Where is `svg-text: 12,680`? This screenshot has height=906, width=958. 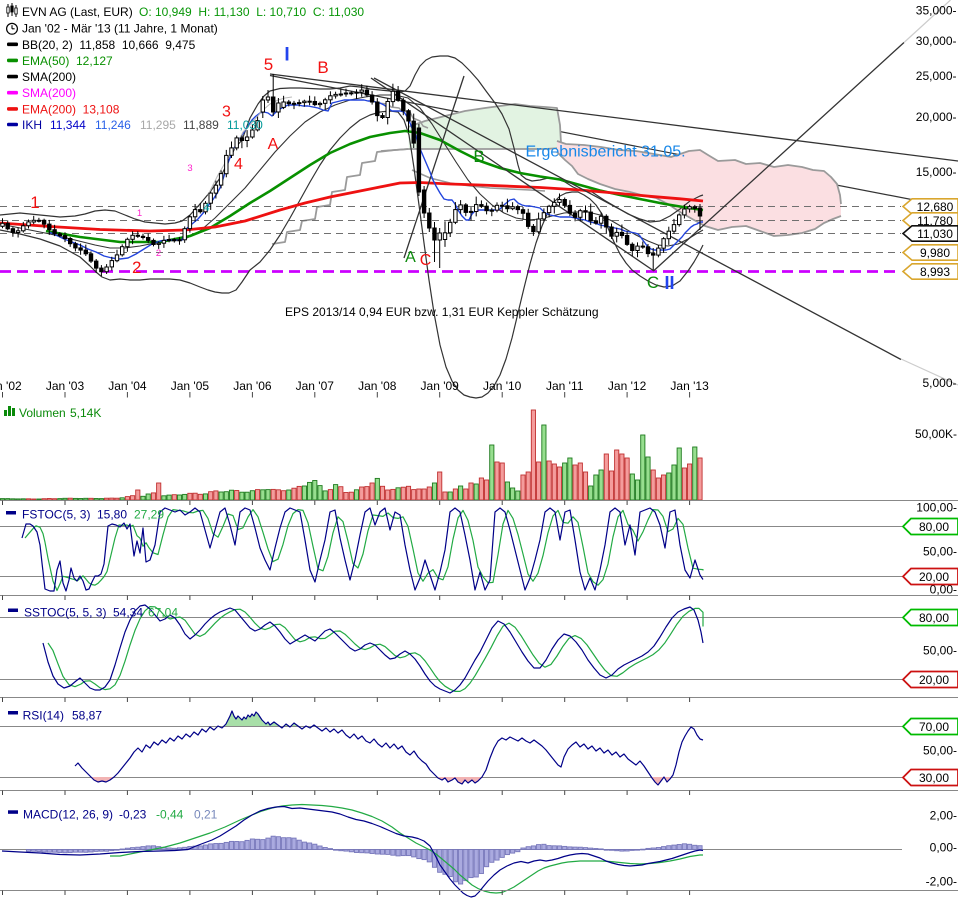 svg-text: 12,680 is located at coordinates (935, 207).